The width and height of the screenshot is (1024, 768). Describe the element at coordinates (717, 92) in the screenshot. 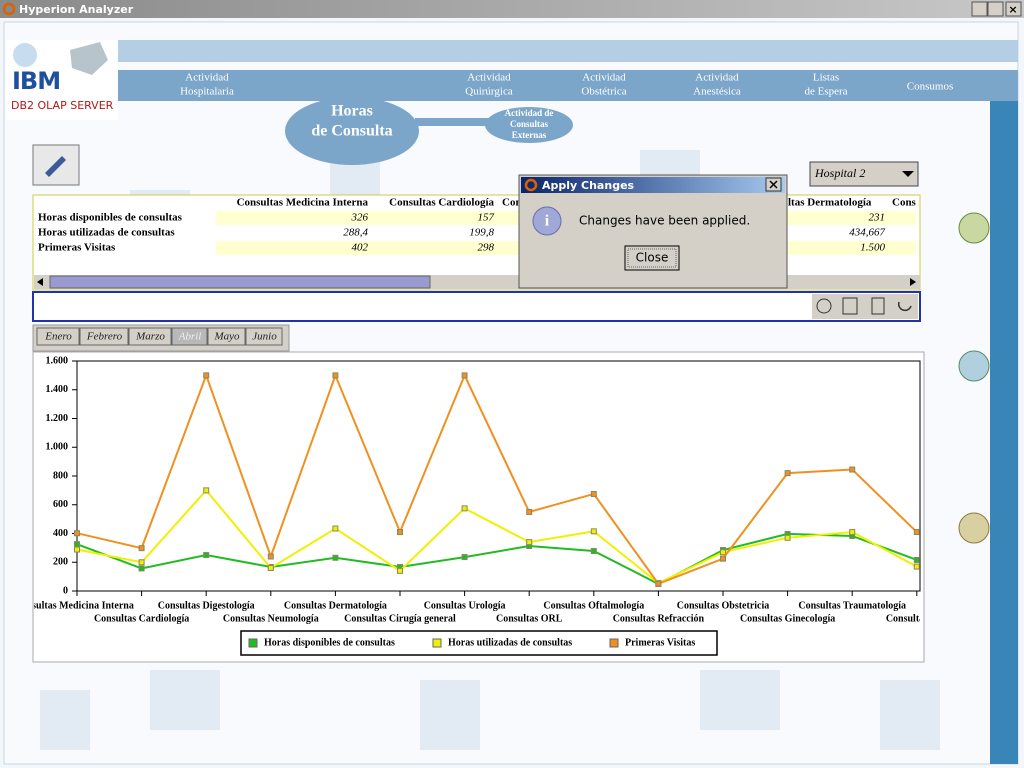

I see `nav-item: Anestésica` at that location.